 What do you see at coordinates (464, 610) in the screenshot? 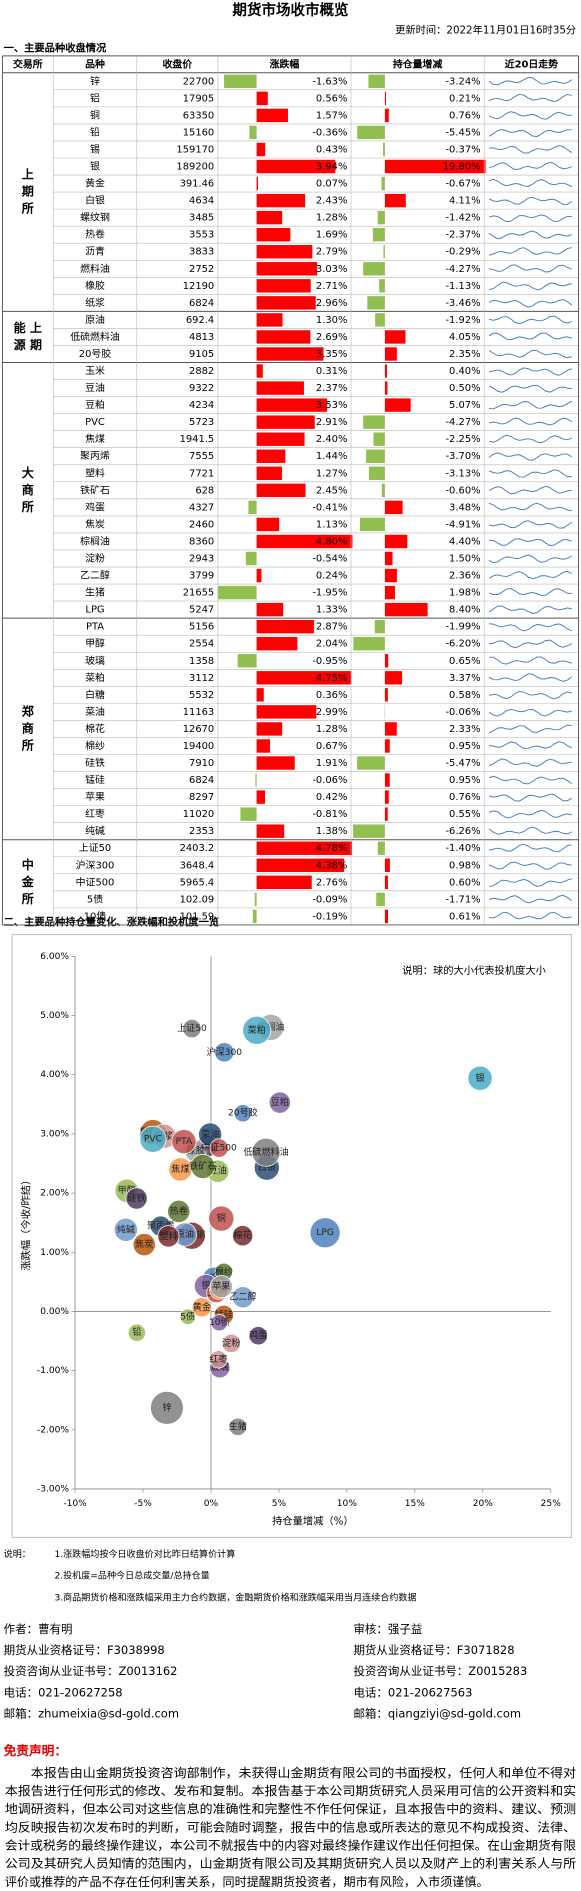
I see `oi-label: 8.40%` at bounding box center [464, 610].